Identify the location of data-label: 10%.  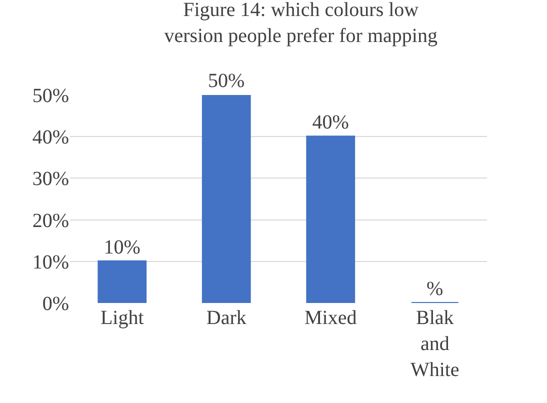
(122, 247).